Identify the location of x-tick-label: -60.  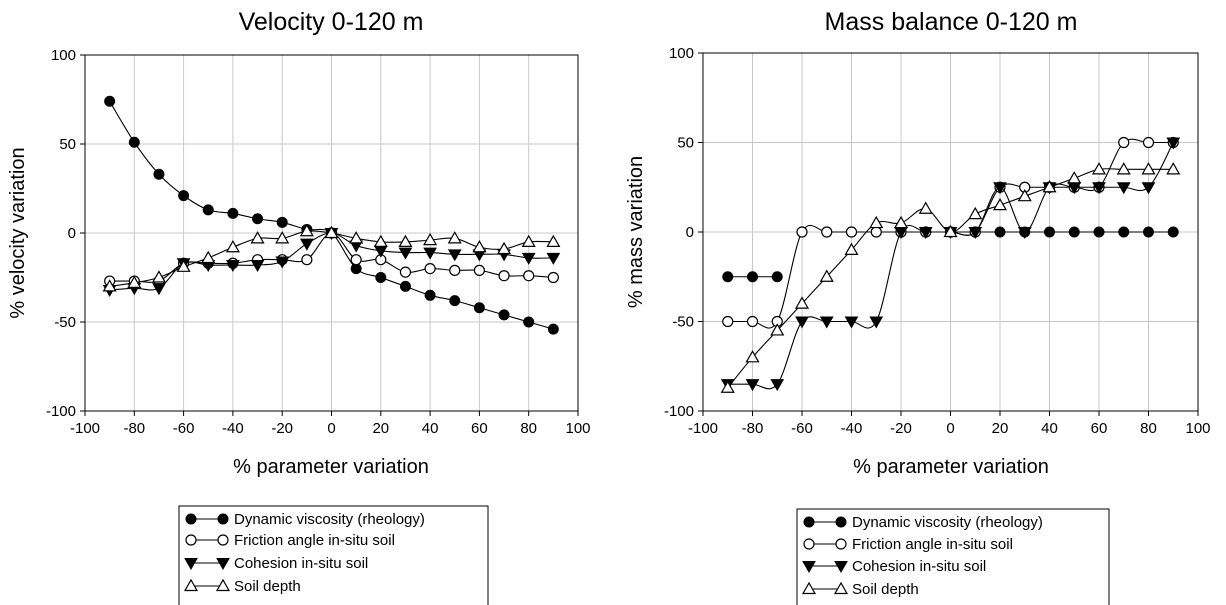
(184, 428).